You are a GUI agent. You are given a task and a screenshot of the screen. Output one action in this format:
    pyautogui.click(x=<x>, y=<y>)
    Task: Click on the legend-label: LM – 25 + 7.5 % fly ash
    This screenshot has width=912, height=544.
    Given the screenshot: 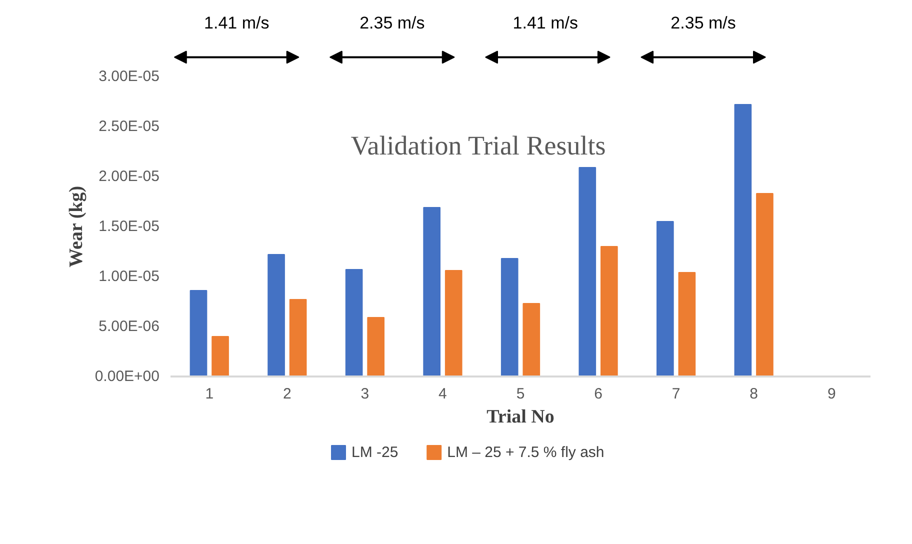 What is the action you would take?
    pyautogui.click(x=525, y=452)
    